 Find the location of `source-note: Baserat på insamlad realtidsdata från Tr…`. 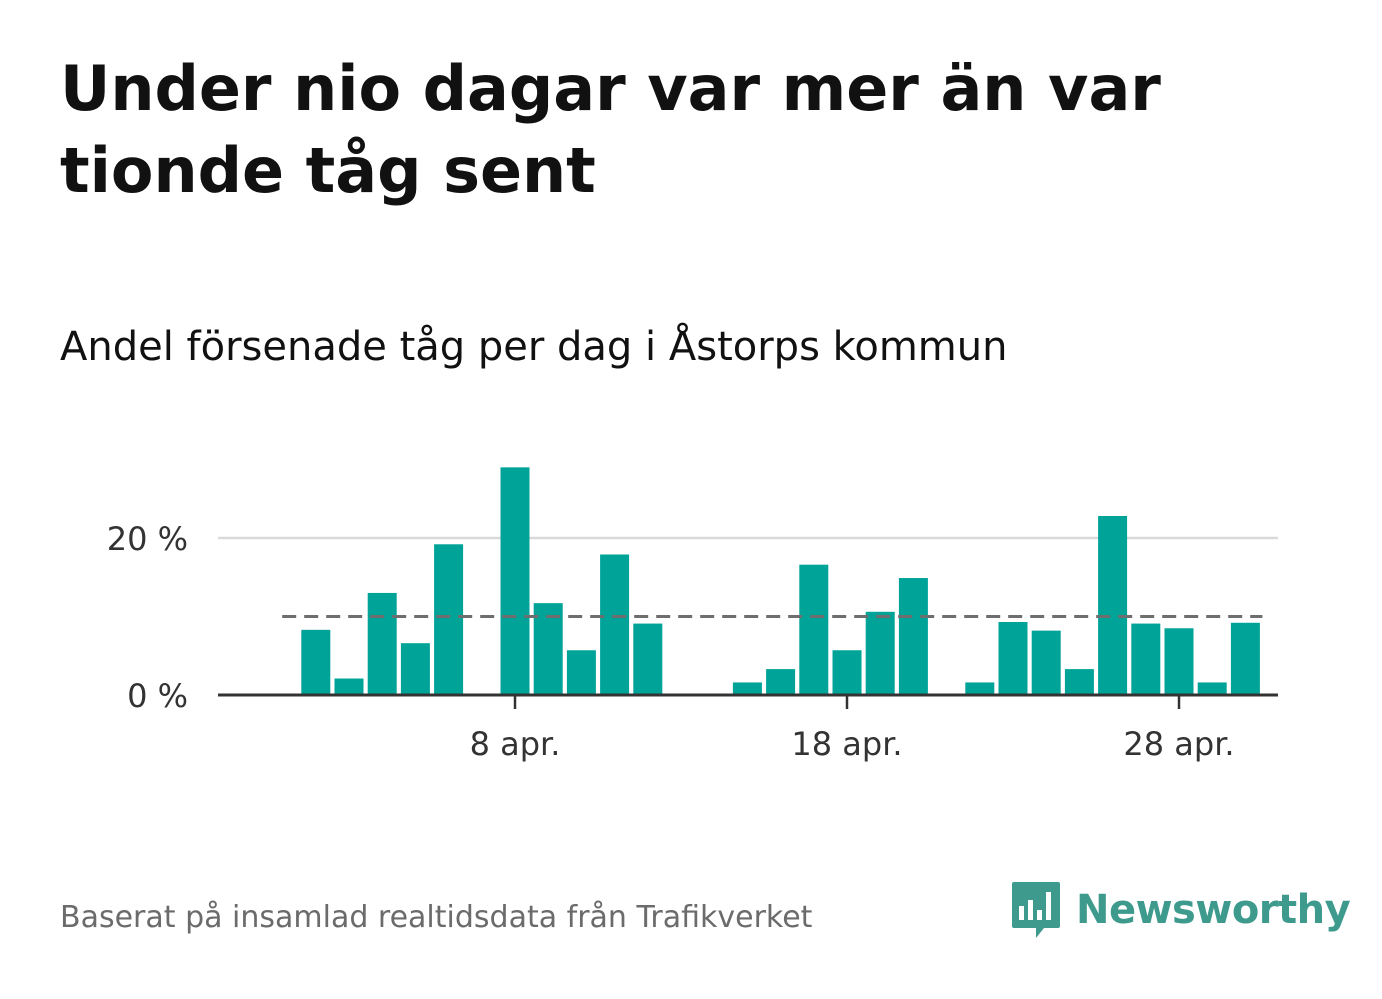

source-note: Baserat på insamlad realtidsdata från Tr… is located at coordinates (436, 917).